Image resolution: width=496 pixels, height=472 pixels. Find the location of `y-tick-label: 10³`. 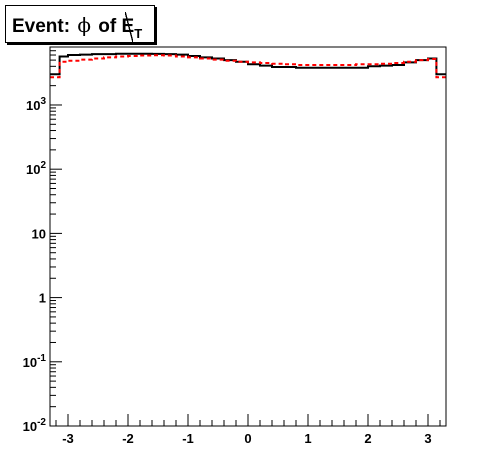

y-tick-label: 10³ is located at coordinates (36, 104).